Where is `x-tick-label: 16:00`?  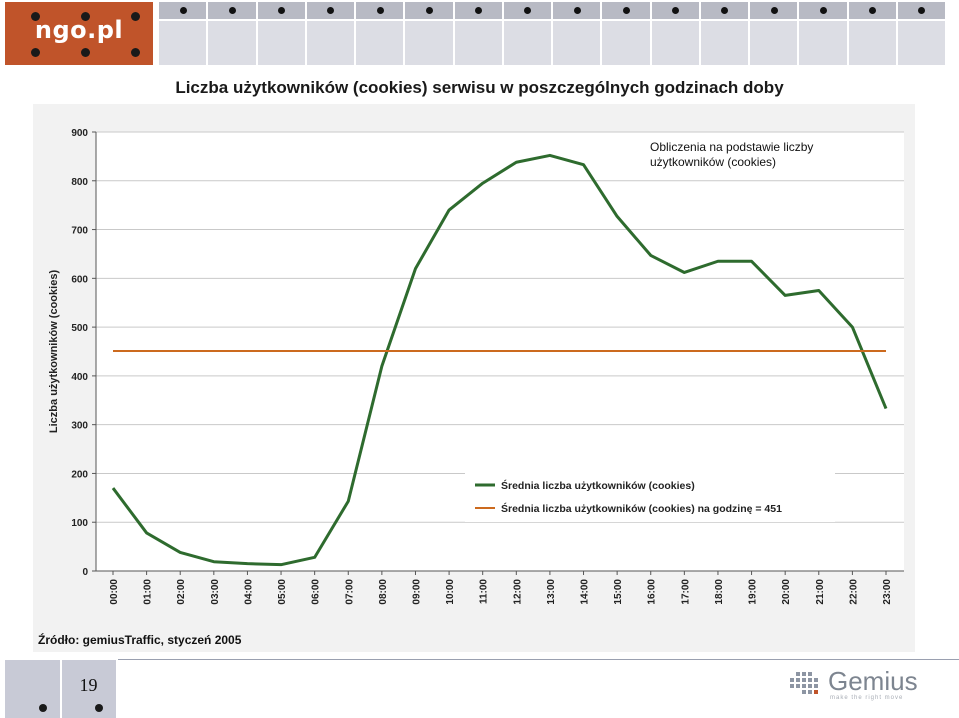
x-tick-label: 16:00 is located at coordinates (652, 592).